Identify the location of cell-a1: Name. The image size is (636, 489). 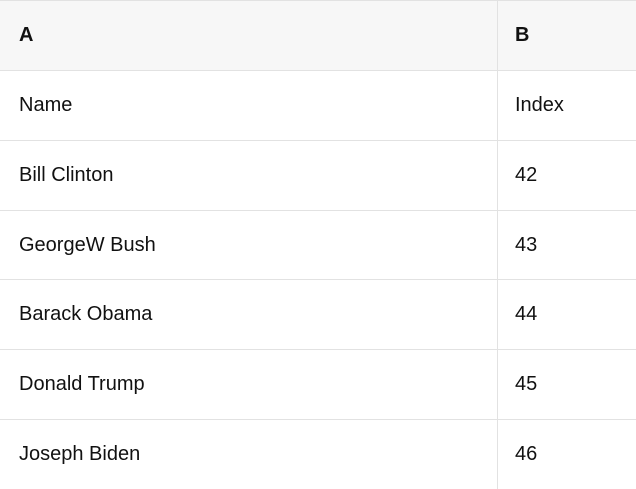
(249, 105).